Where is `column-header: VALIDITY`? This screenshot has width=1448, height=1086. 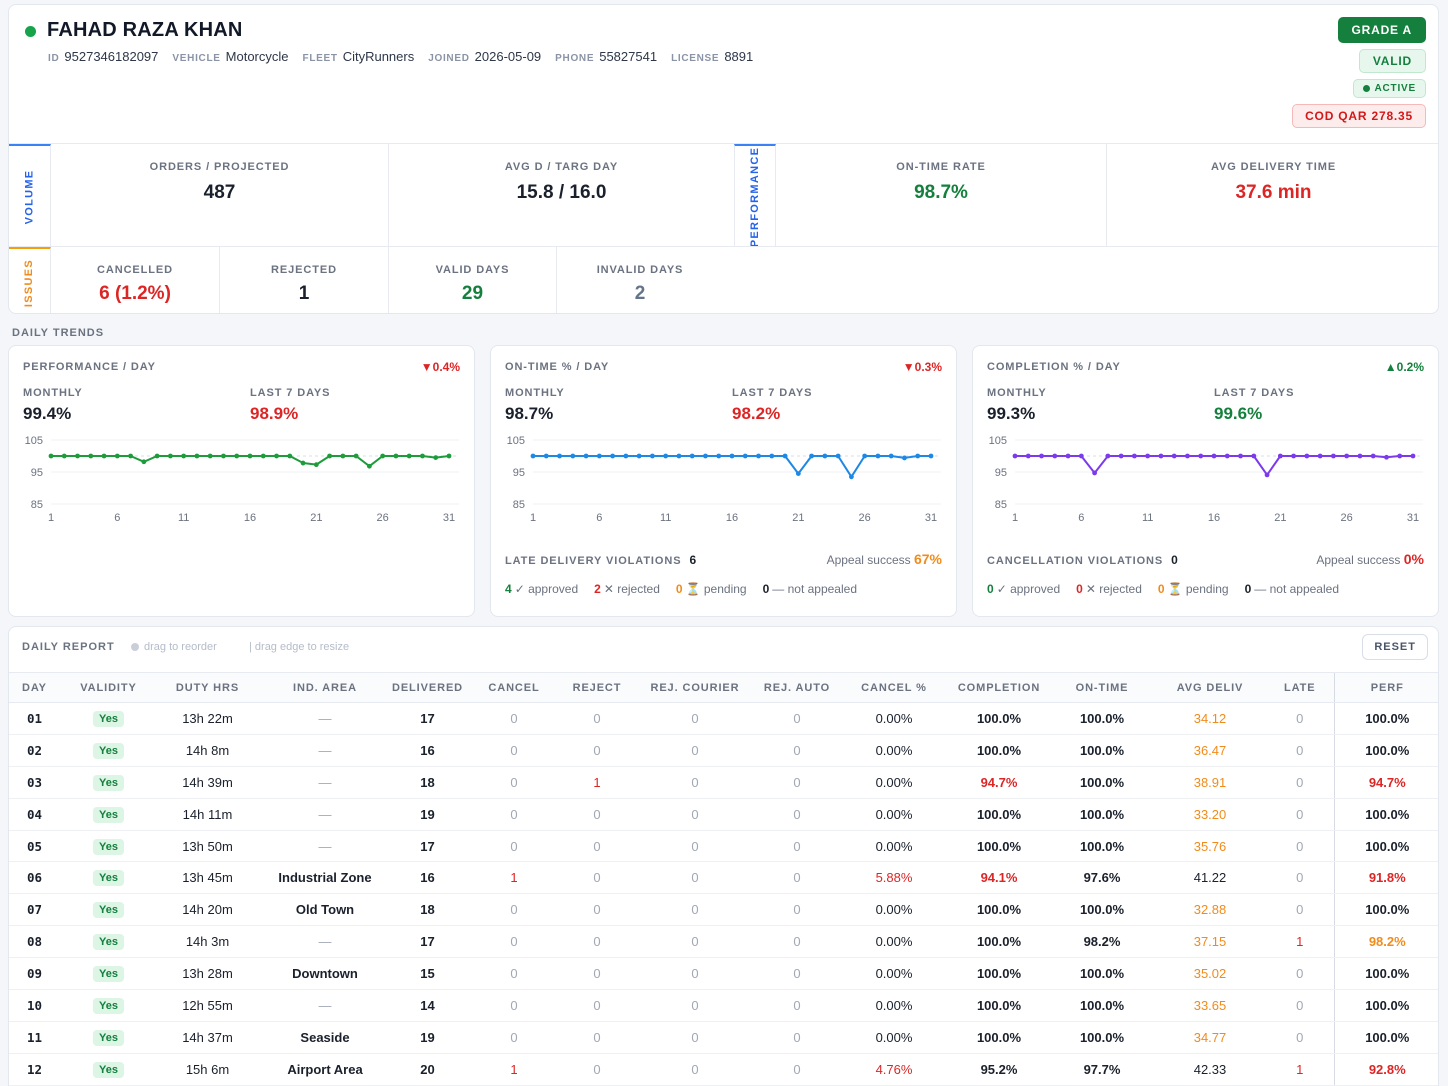 column-header: VALIDITY is located at coordinates (108, 687).